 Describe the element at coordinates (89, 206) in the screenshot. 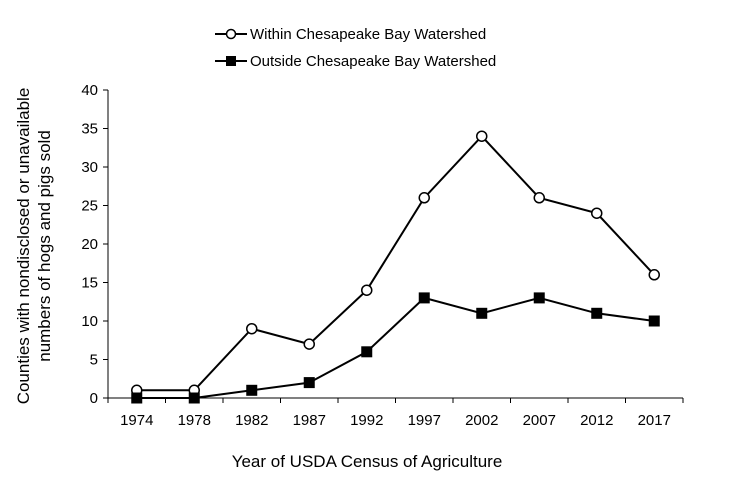

I see `y-tick-label: 25` at that location.